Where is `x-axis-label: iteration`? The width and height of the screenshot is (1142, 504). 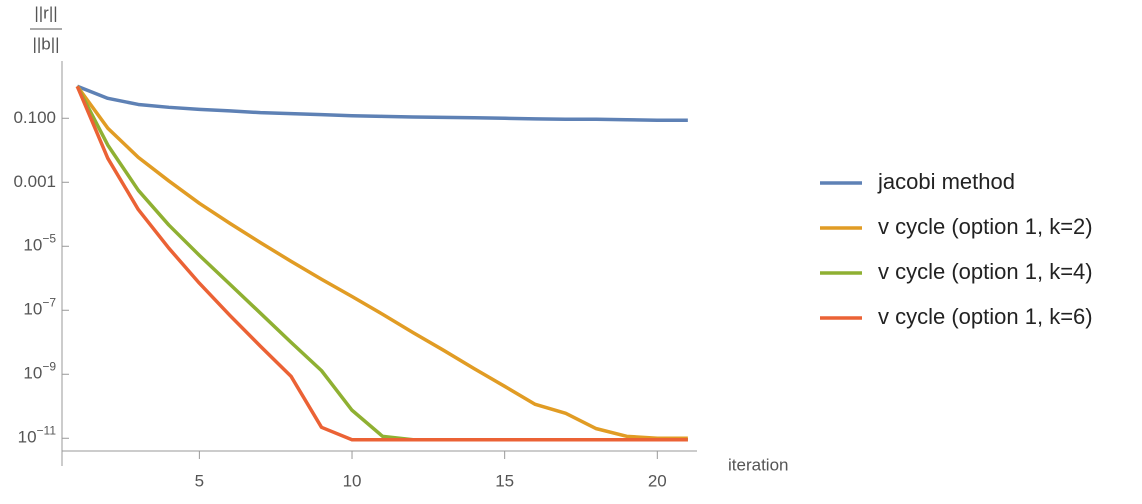
x-axis-label: iteration is located at coordinates (758, 464).